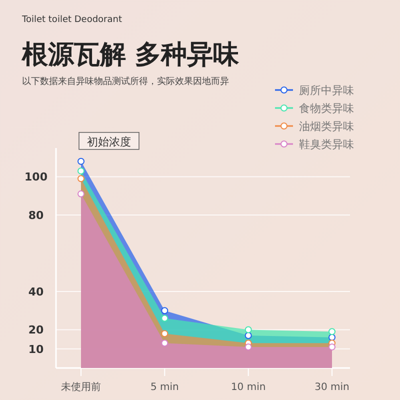  I want to click on legend-label: 油烟类异味, so click(326, 126).